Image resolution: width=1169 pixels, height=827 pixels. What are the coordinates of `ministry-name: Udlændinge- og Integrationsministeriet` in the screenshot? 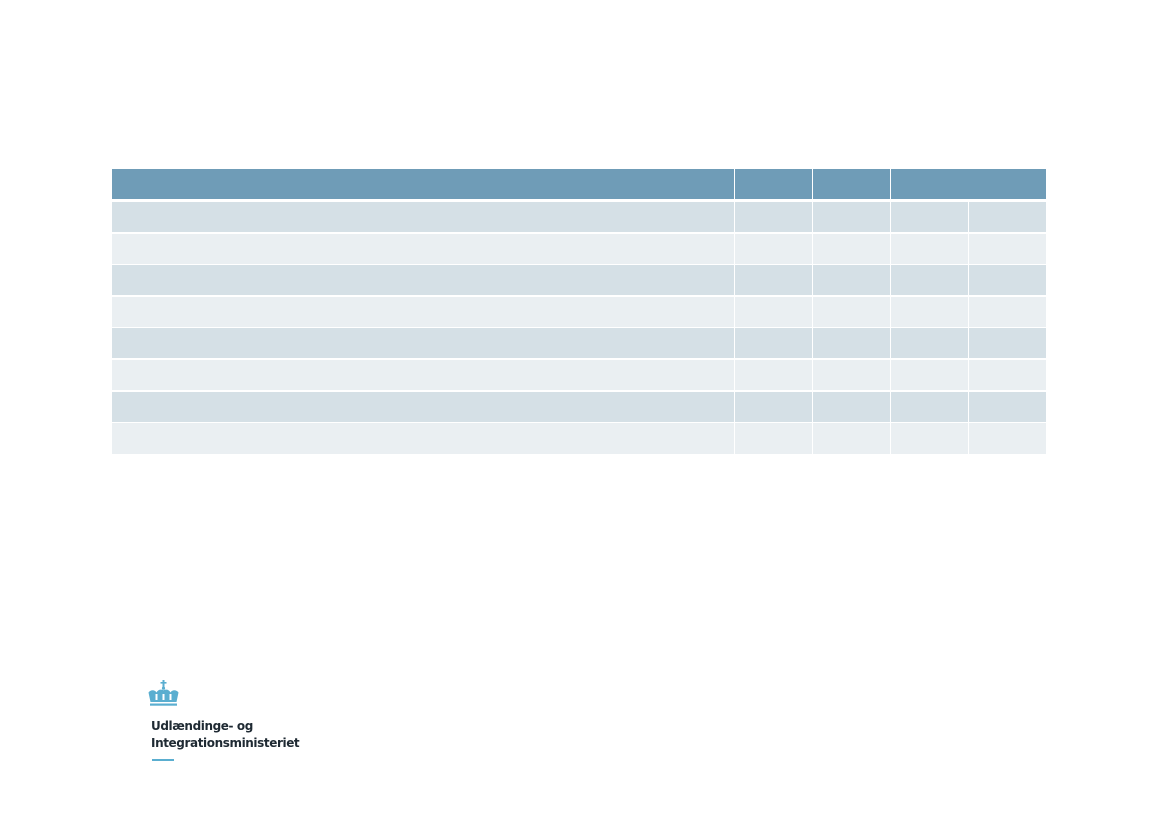 It's located at (225, 735).